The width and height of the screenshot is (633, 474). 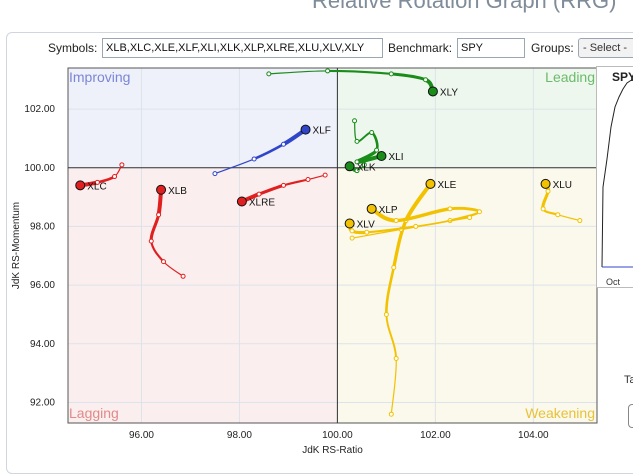 I want to click on series-xle-label: XLE, so click(x=446, y=185).